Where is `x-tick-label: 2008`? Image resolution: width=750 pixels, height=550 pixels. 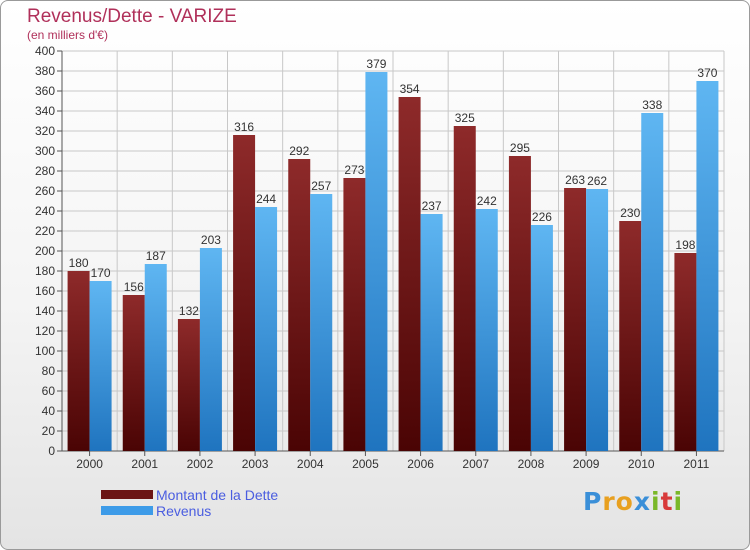 x-tick-label: 2008 is located at coordinates (531, 464).